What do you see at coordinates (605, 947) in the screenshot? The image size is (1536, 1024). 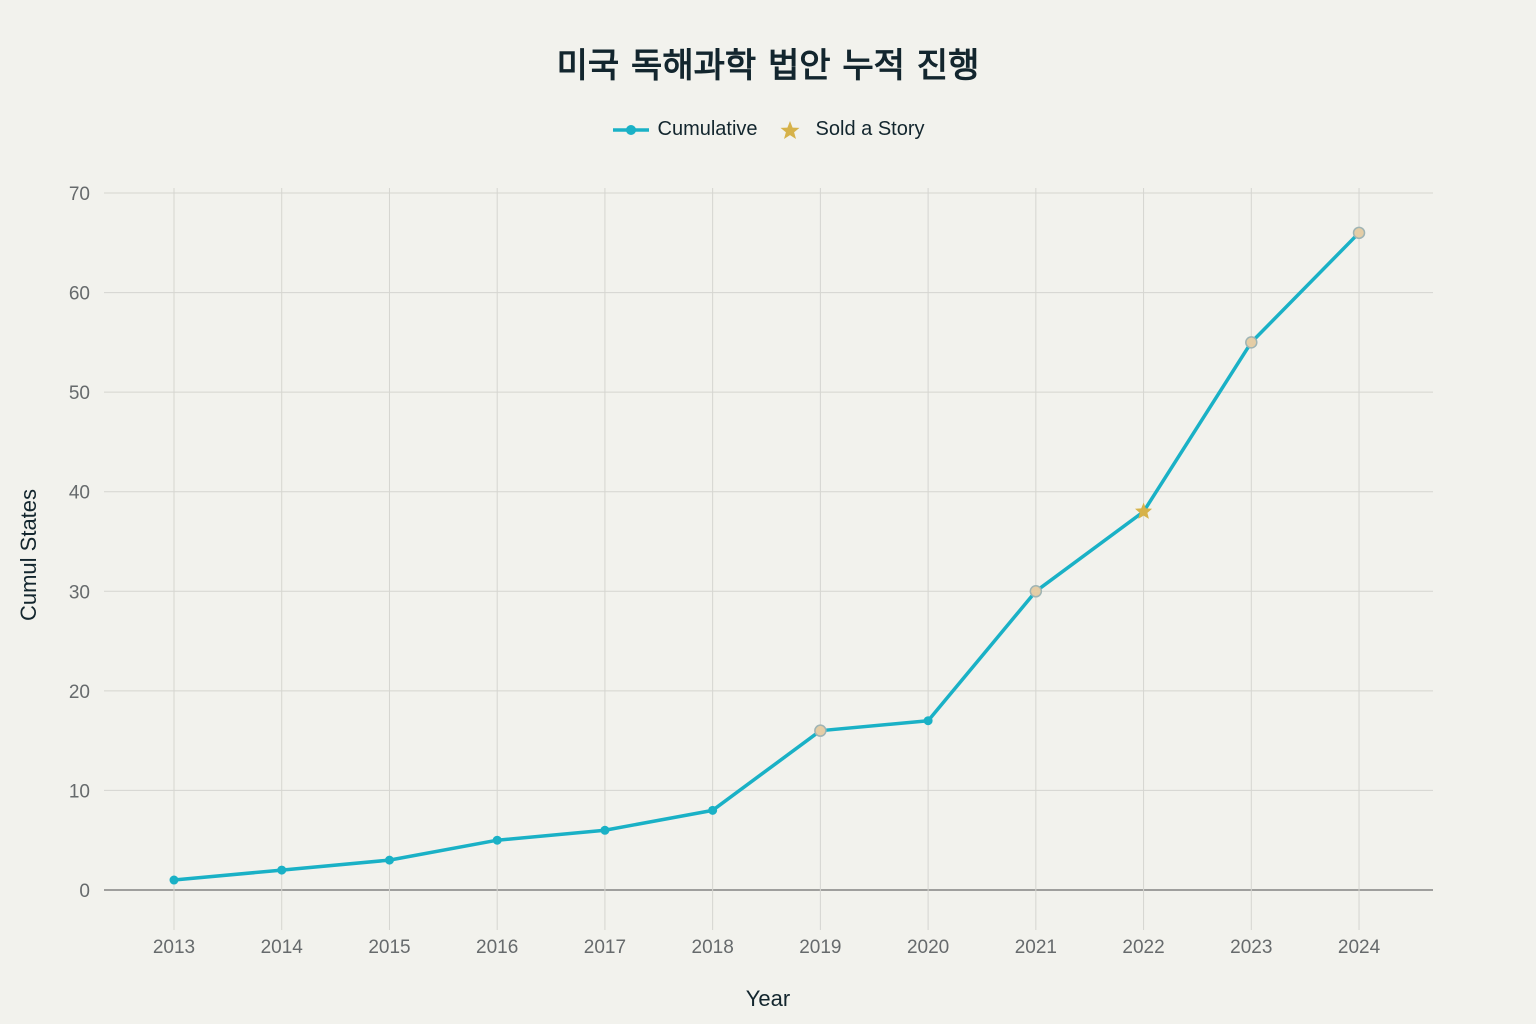 I see `x-tick-label: 2017` at bounding box center [605, 947].